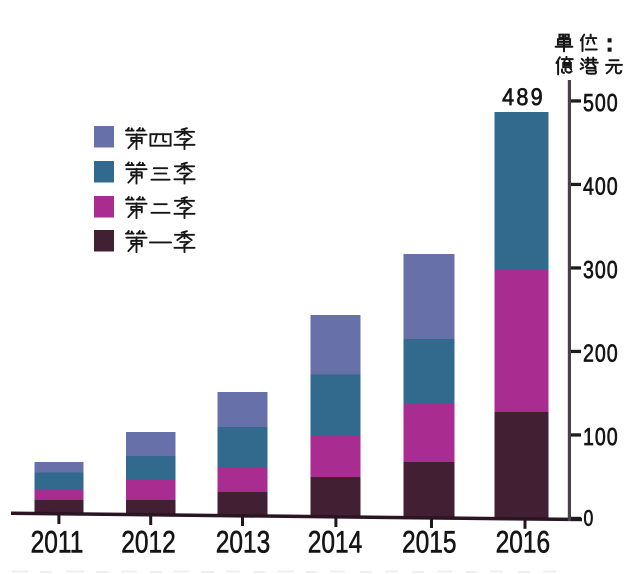  What do you see at coordinates (601, 103) in the screenshot?
I see `svg-text: 500` at bounding box center [601, 103].